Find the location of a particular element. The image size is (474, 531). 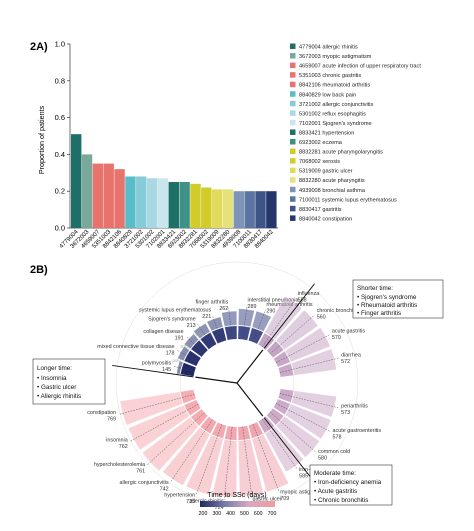

radial-inner-cell-systemic lupus erythematosus is located at coordinates (219, 335).